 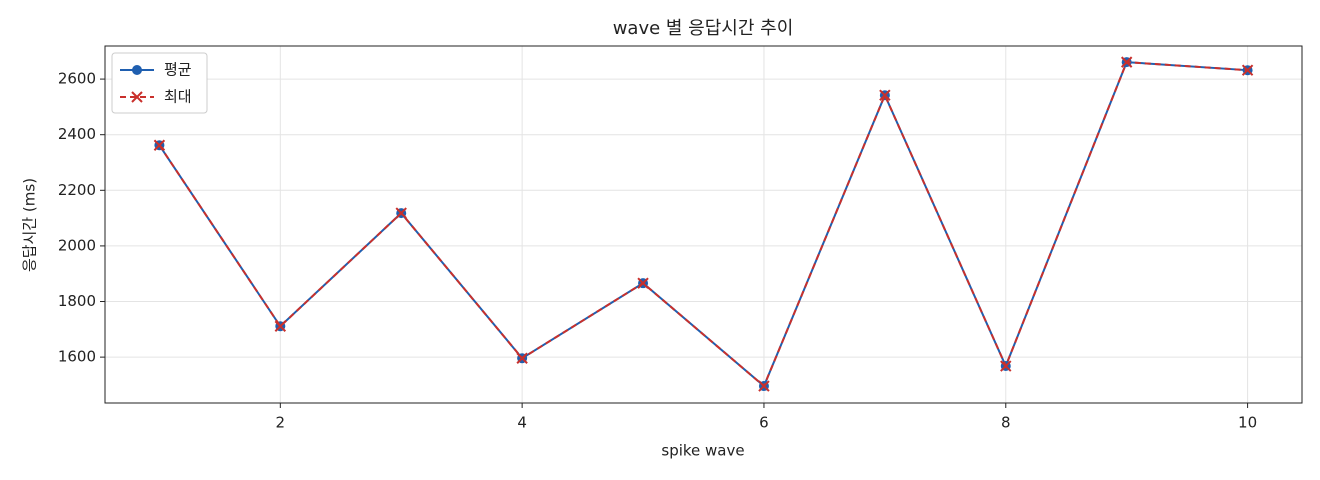 I want to click on y-axis-label: 응답시간 (ms), so click(x=30, y=225).